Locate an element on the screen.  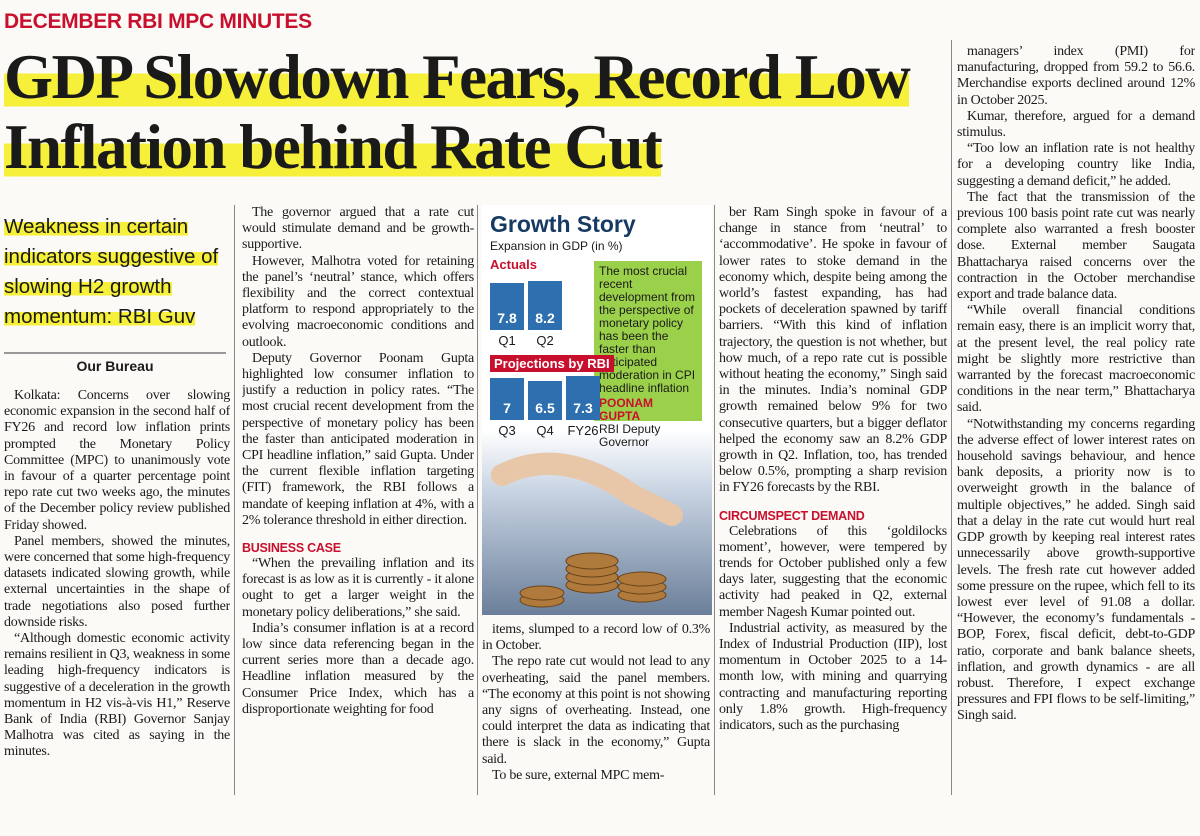
bar-value-label: 8.2 is located at coordinates (545, 318).